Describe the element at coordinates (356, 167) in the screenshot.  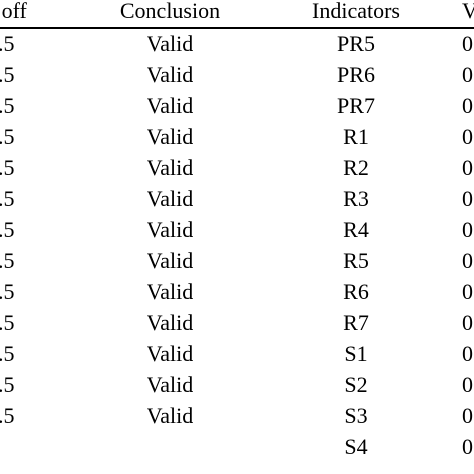
I see `cell-indicator: R2` at that location.